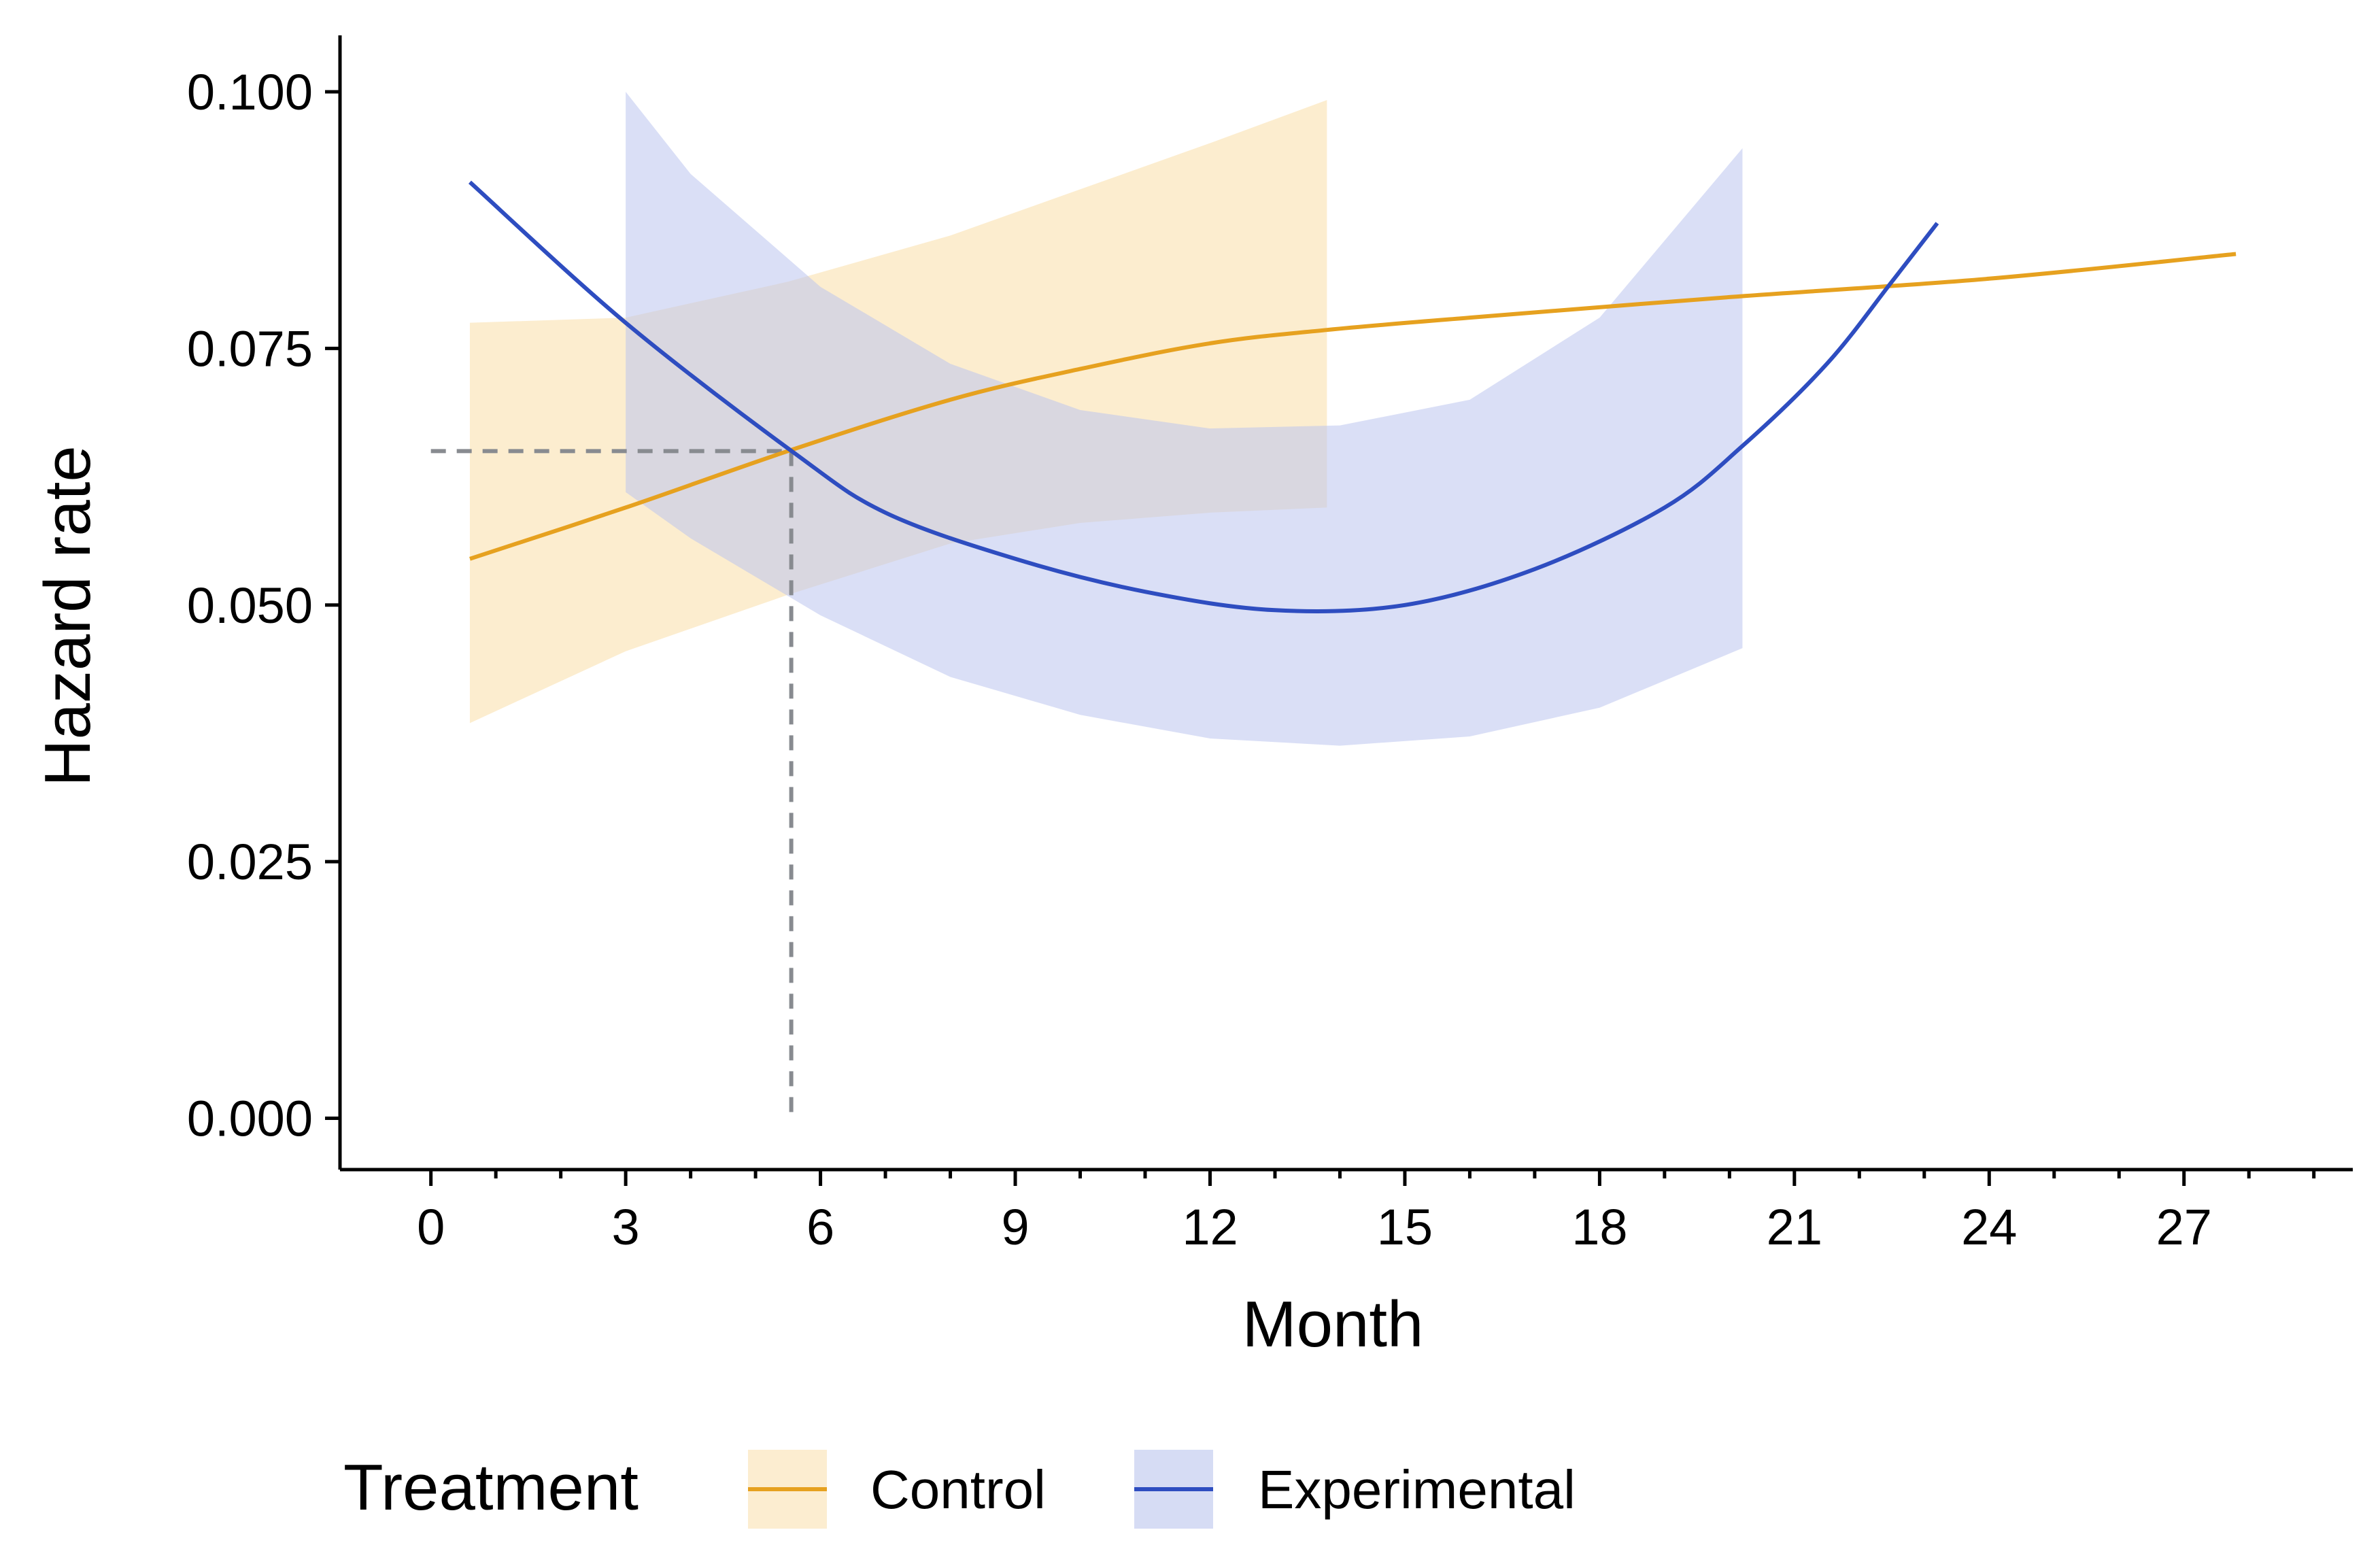 Image resolution: width=2380 pixels, height=1564 pixels. I want to click on x-tick-label: 21, so click(1795, 1227).